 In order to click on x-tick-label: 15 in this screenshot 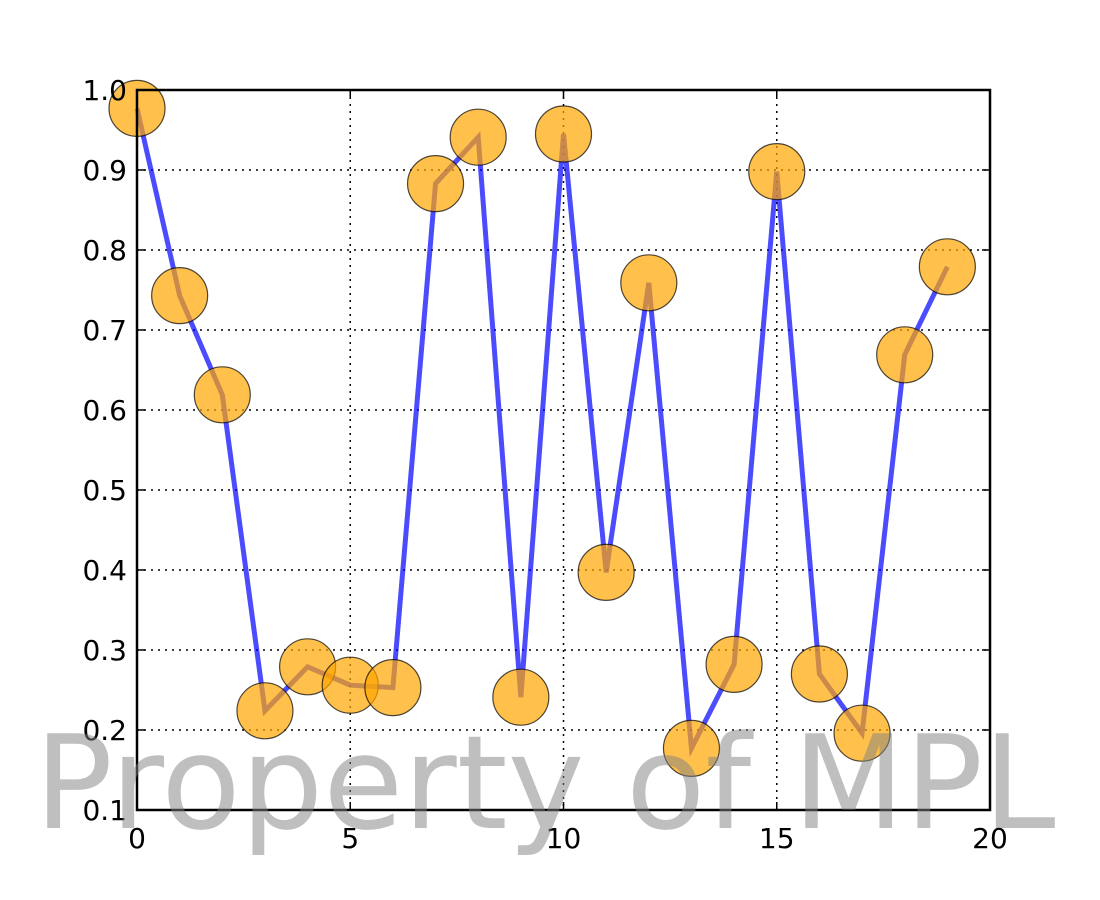, I will do `click(777, 838)`.